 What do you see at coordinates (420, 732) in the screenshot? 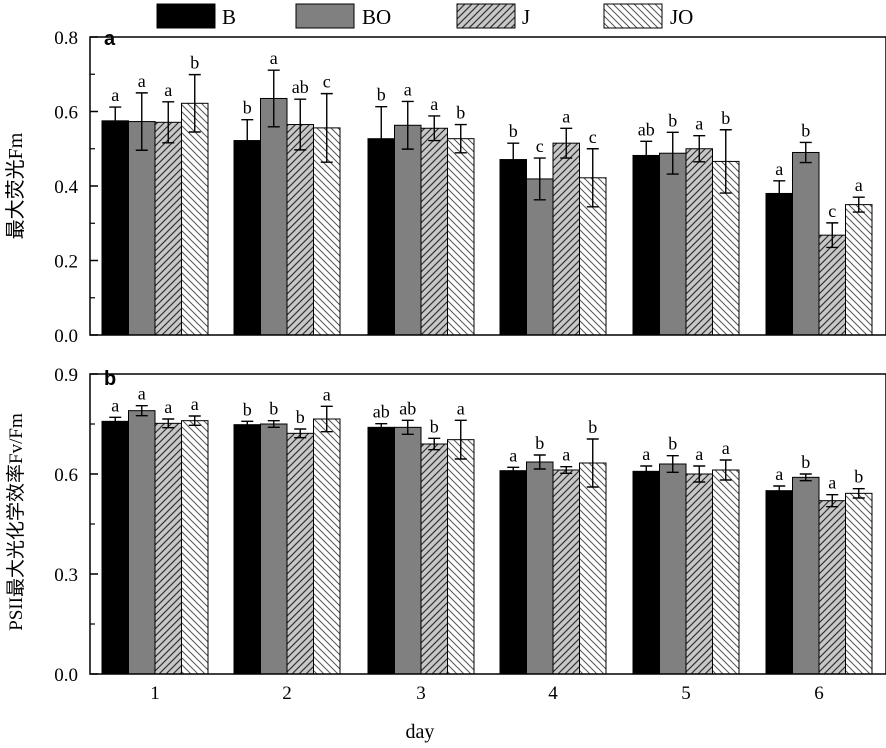
I see `x-axis-label: day` at bounding box center [420, 732].